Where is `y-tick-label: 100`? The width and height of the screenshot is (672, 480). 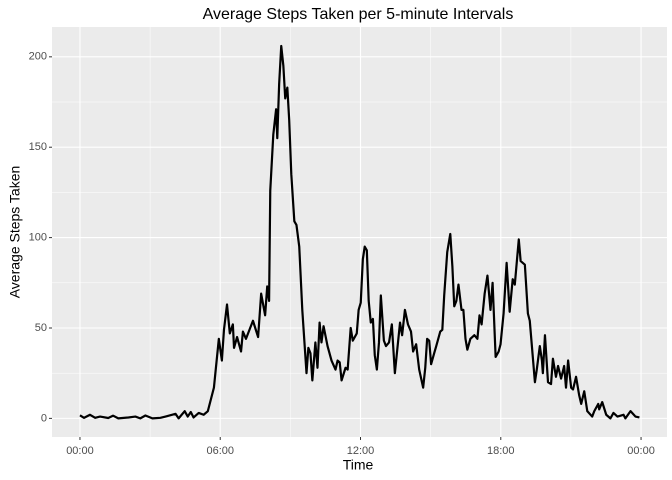 y-tick-label: 100 is located at coordinates (38, 238).